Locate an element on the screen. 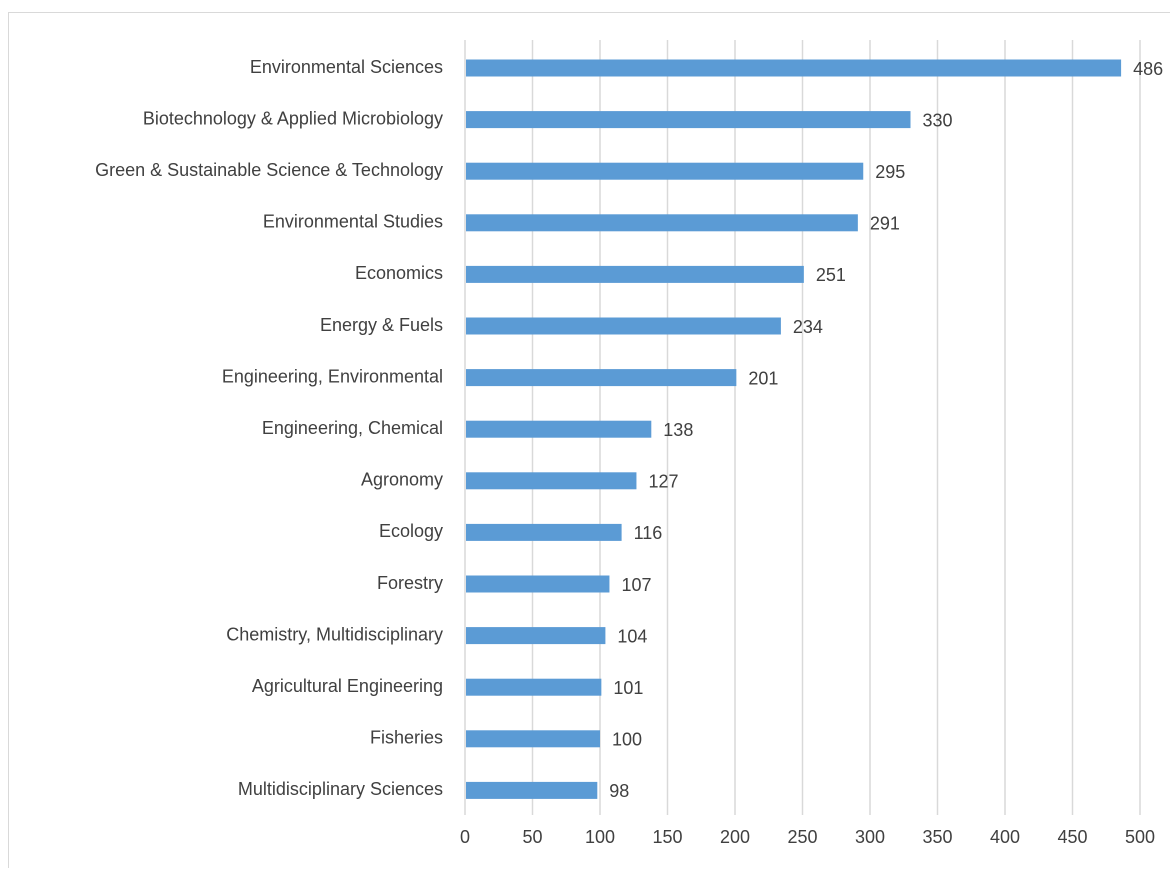  x-axis-tick-labels: 0 50 100 150 200 250 300 350 400 450 500 is located at coordinates (807, 837).